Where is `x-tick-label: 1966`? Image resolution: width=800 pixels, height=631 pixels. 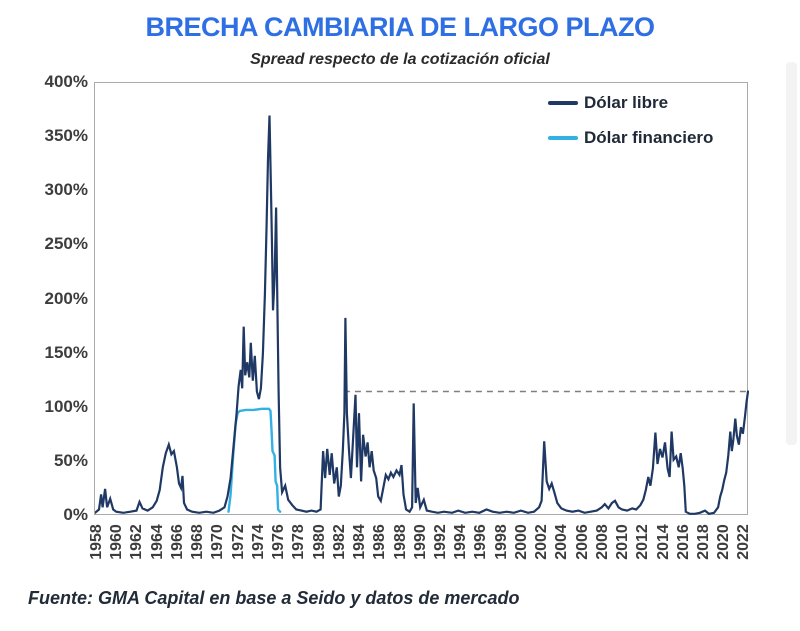
x-tick-label: 1966 is located at coordinates (177, 542).